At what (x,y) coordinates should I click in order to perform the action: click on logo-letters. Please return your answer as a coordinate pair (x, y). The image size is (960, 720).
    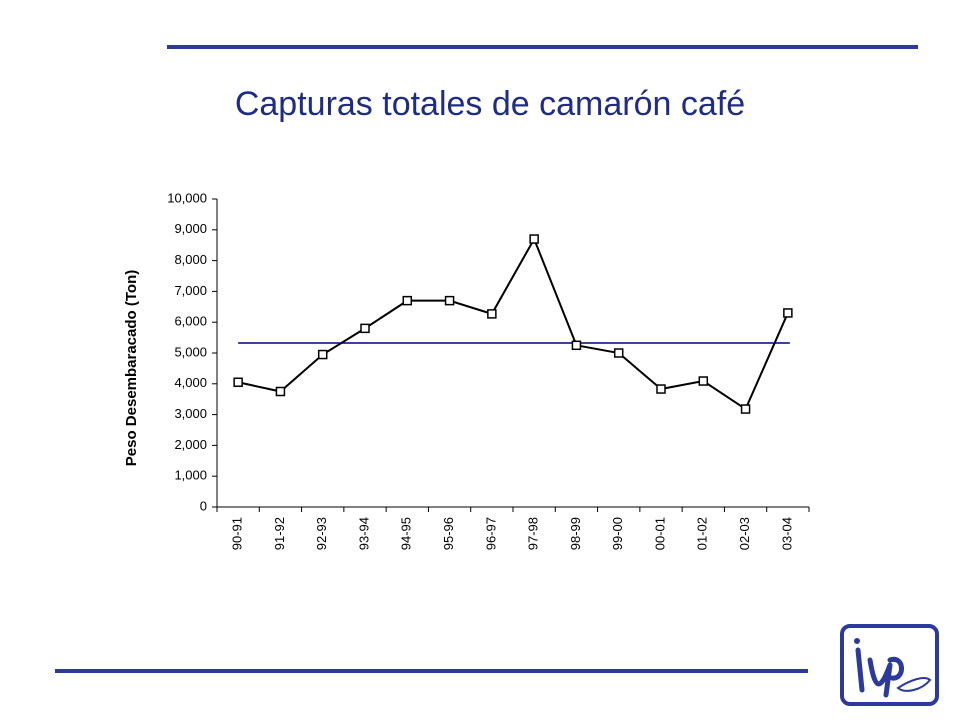
    Looking at the image, I should click on (879, 672).